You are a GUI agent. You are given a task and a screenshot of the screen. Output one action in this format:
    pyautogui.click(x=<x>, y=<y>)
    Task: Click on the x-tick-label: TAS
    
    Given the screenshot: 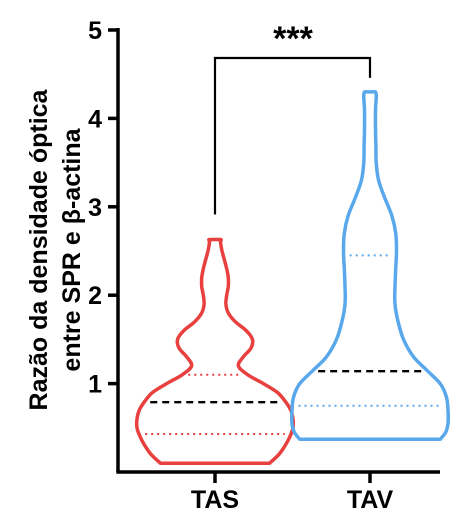 What is the action you would take?
    pyautogui.click(x=215, y=500)
    